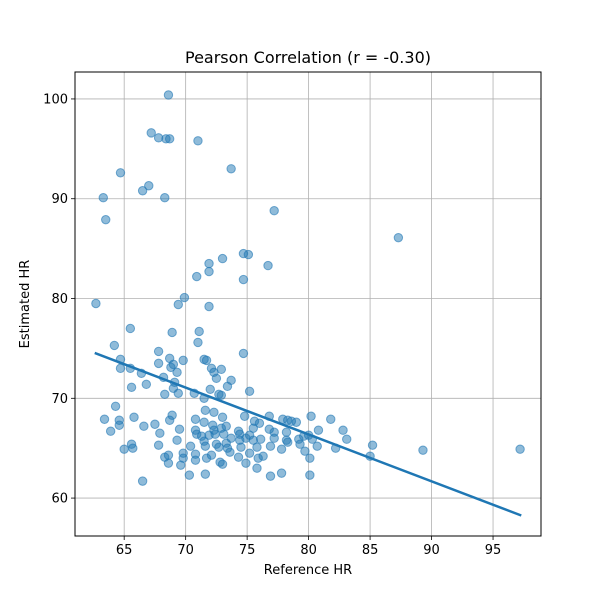  Describe the element at coordinates (308, 57) in the screenshot. I see `chart-title: Pearson Correlation (r = -0.30)` at that location.